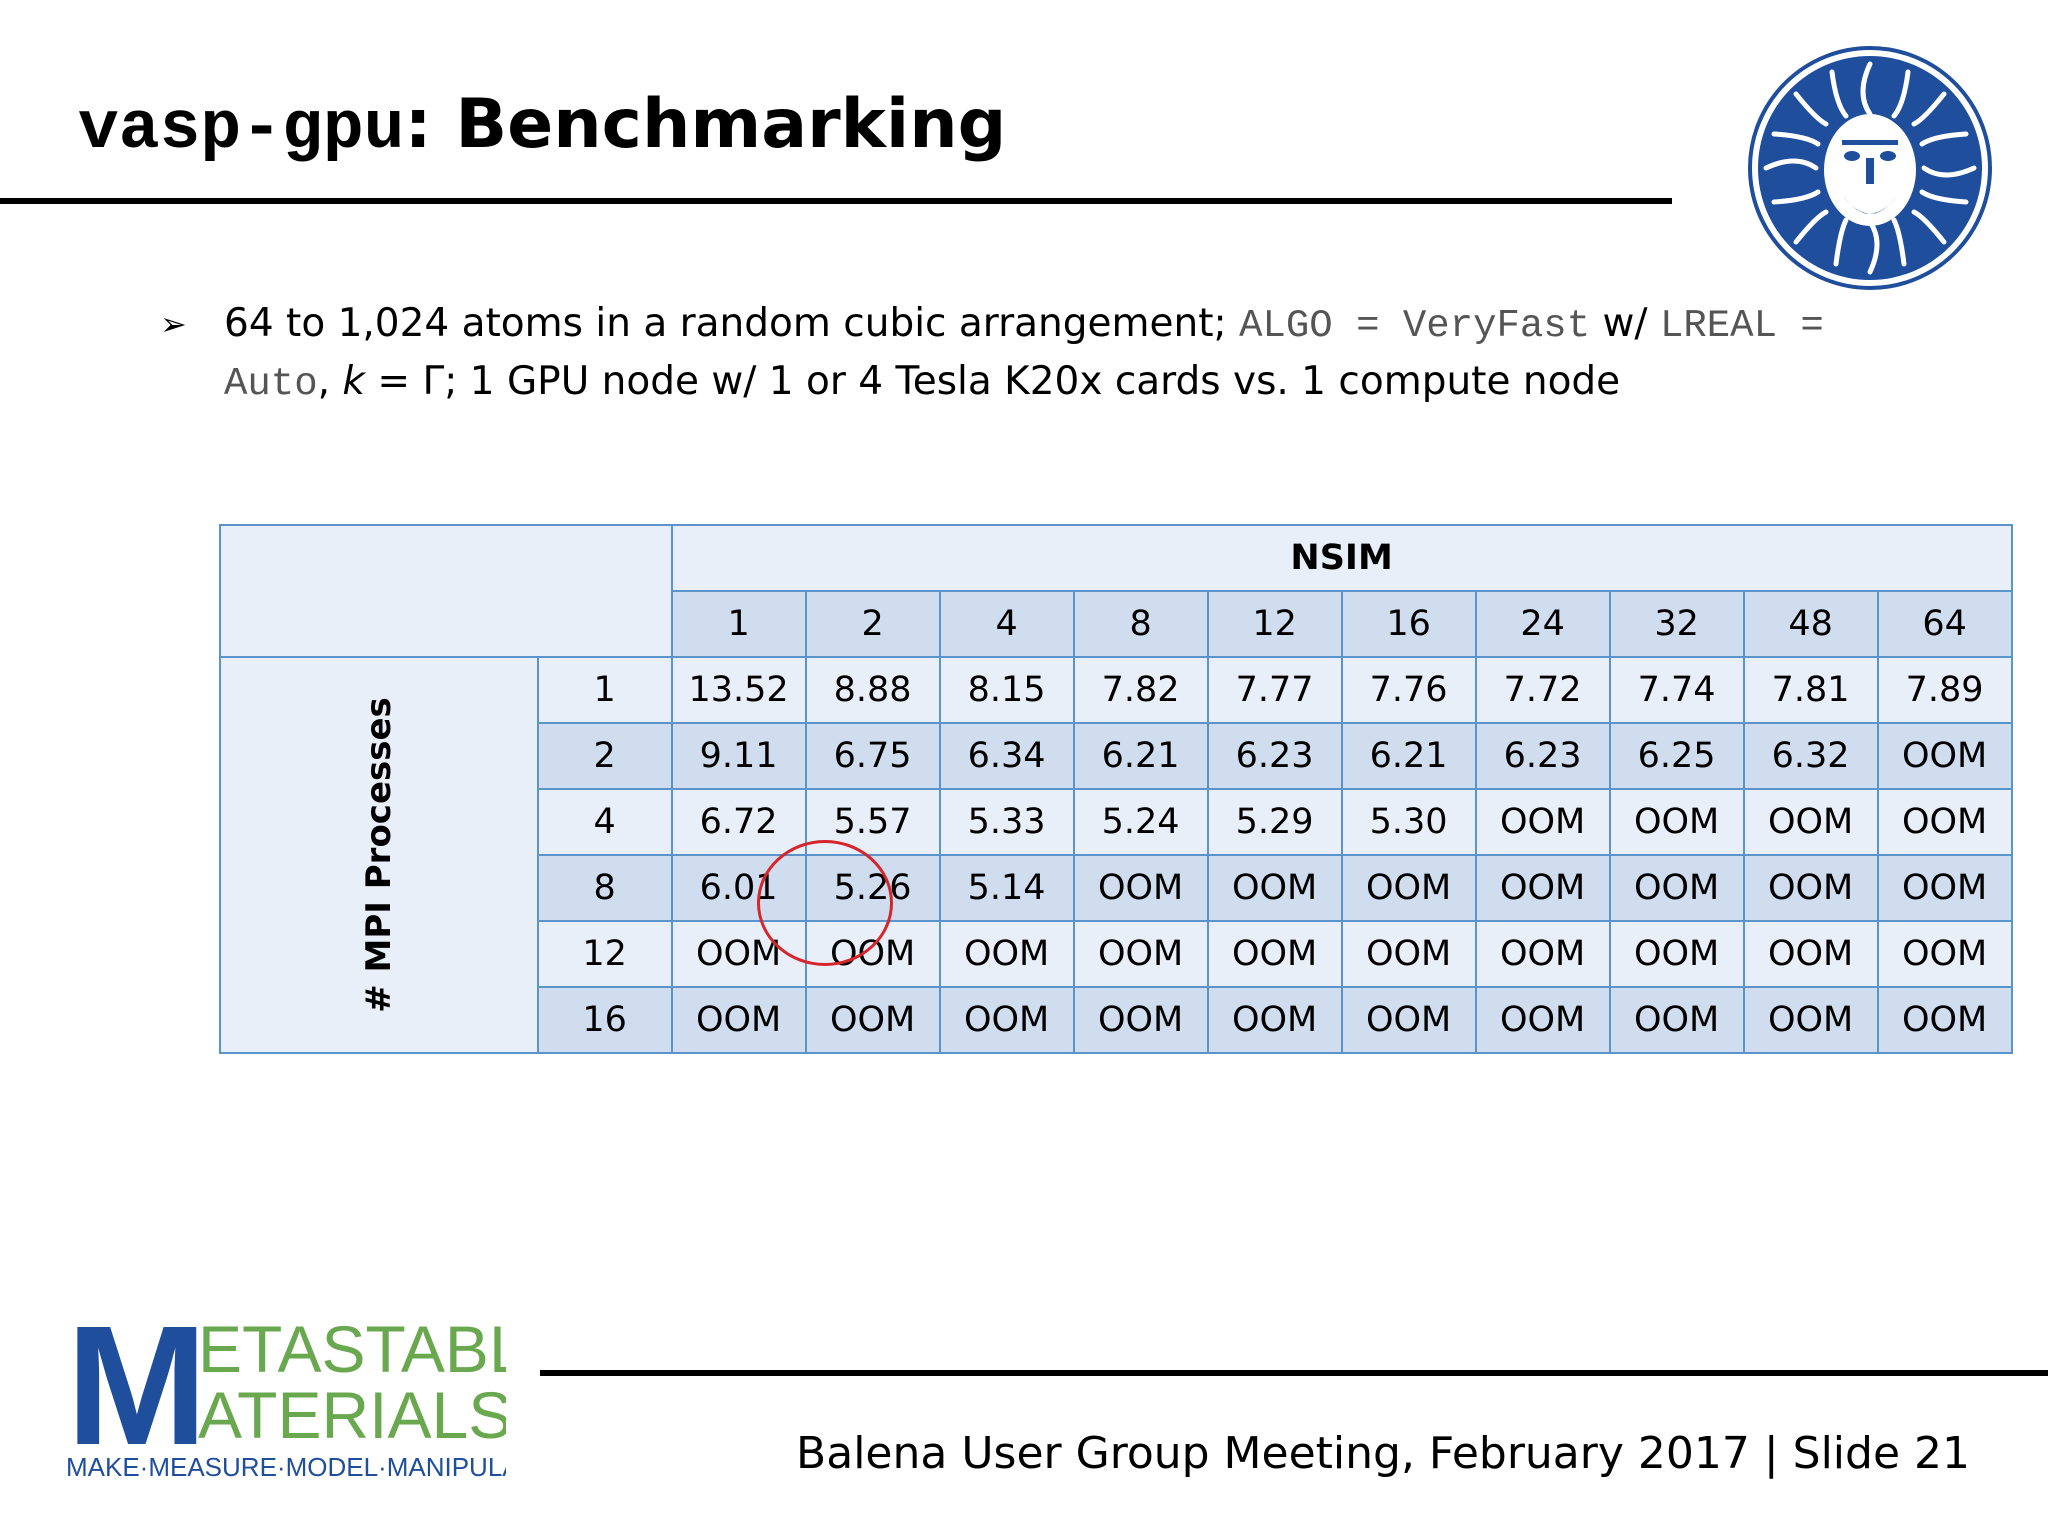 The image size is (2048, 1536). Describe the element at coordinates (604, 822) in the screenshot. I see `mpi-row-header: 4` at that location.